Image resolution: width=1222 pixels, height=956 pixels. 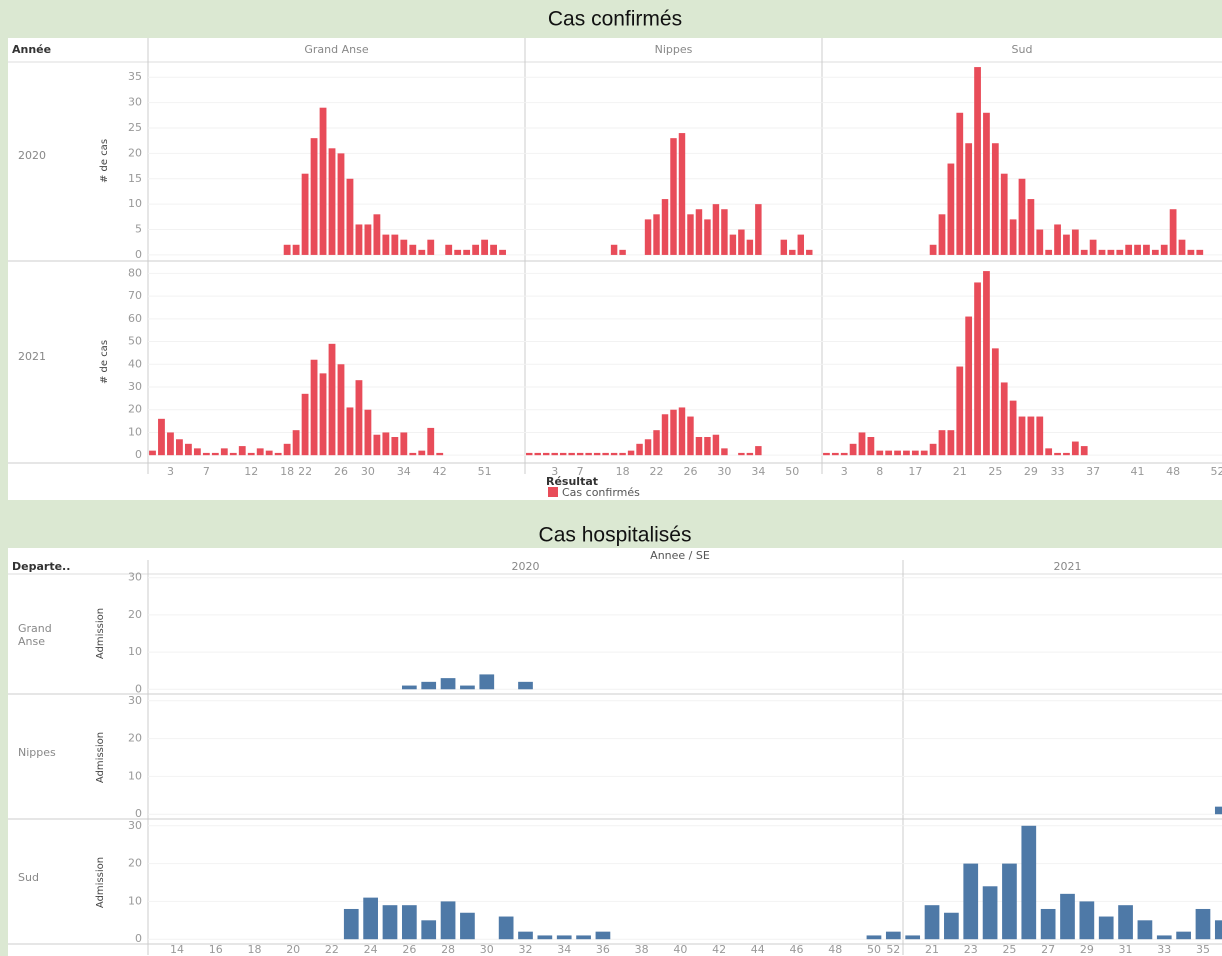 What do you see at coordinates (32, 155) in the screenshot?
I see `row-label: 2020` at bounding box center [32, 155].